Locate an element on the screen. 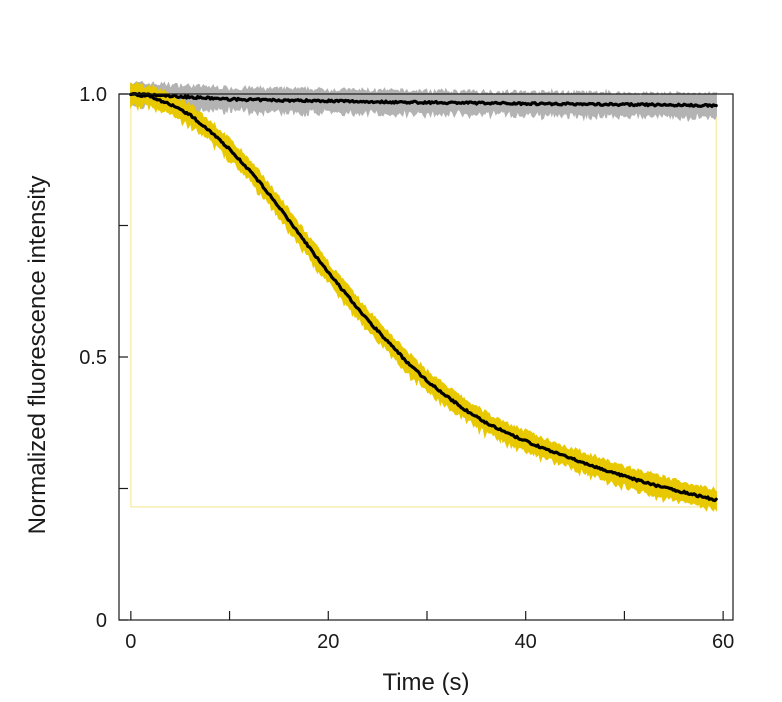  series-1-line is located at coordinates (423, 100).